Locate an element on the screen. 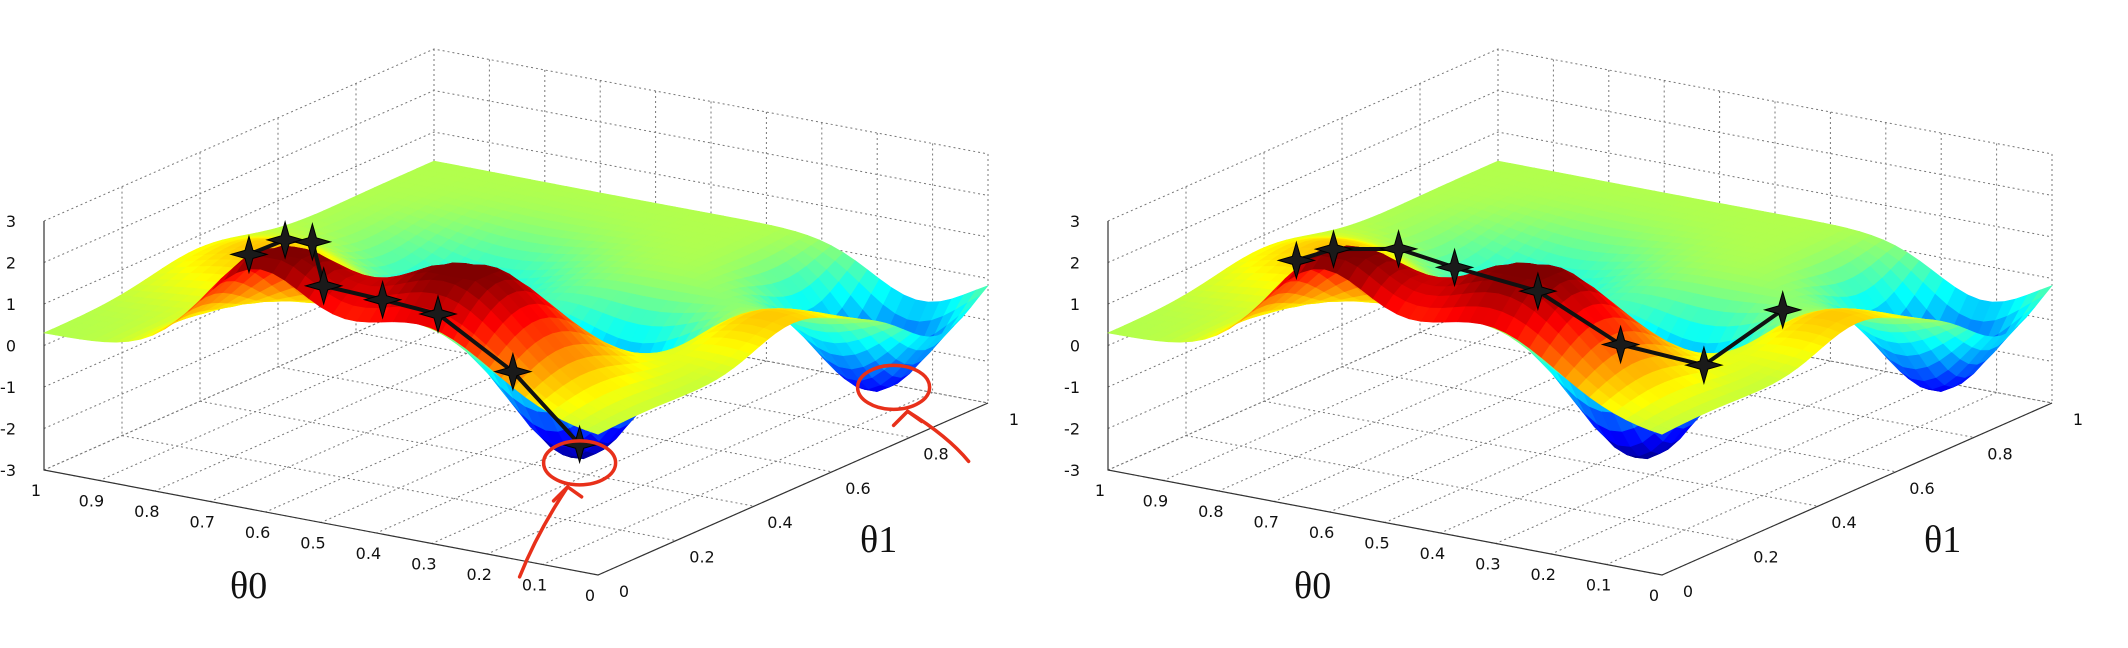 Image resolution: width=2128 pixels, height=648 pixels. minima-annotations is located at coordinates (744, 471).